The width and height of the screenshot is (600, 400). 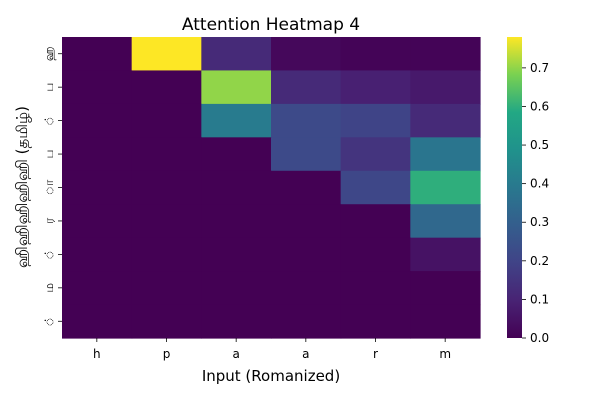 What do you see at coordinates (166, 187) in the screenshot?
I see `heatmap-cell-r4-c1` at bounding box center [166, 187].